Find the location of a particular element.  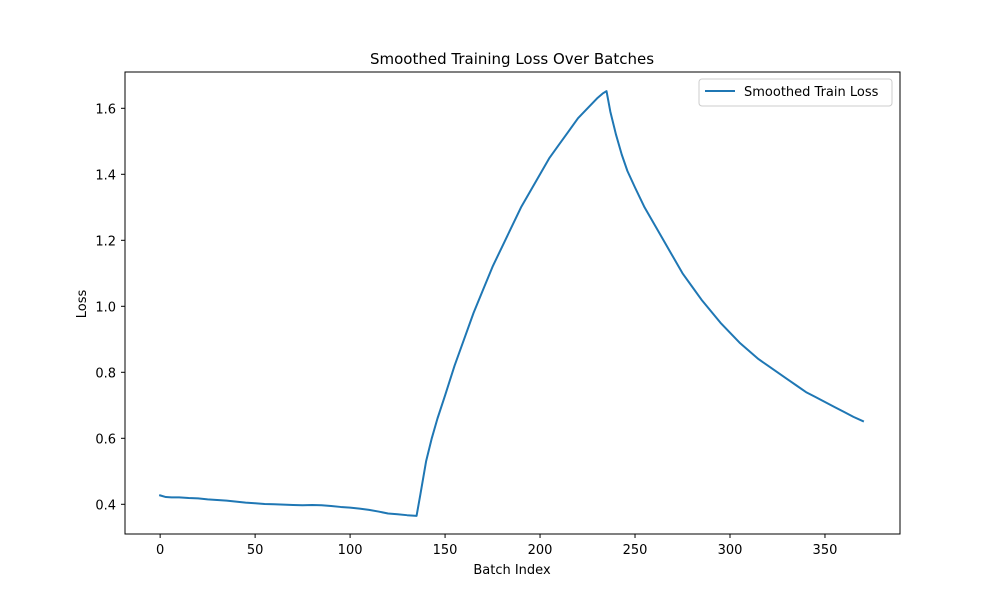

legend-label: Smoothed Train Loss is located at coordinates (811, 92).